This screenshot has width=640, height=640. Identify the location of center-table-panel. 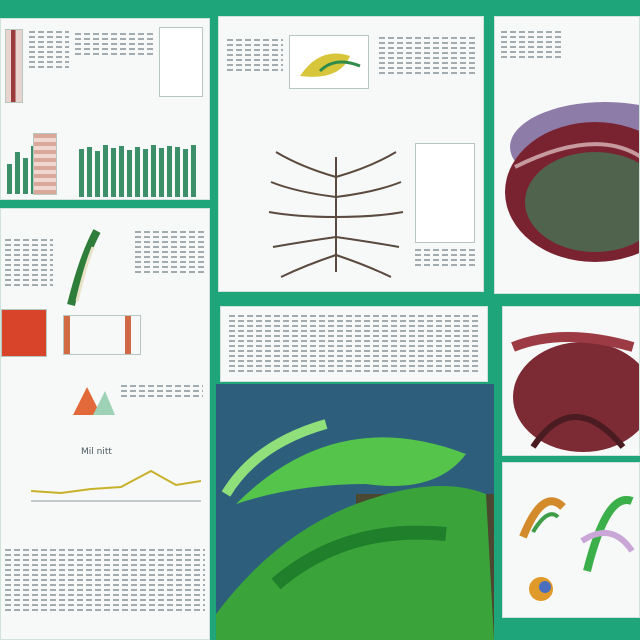
(354, 344).